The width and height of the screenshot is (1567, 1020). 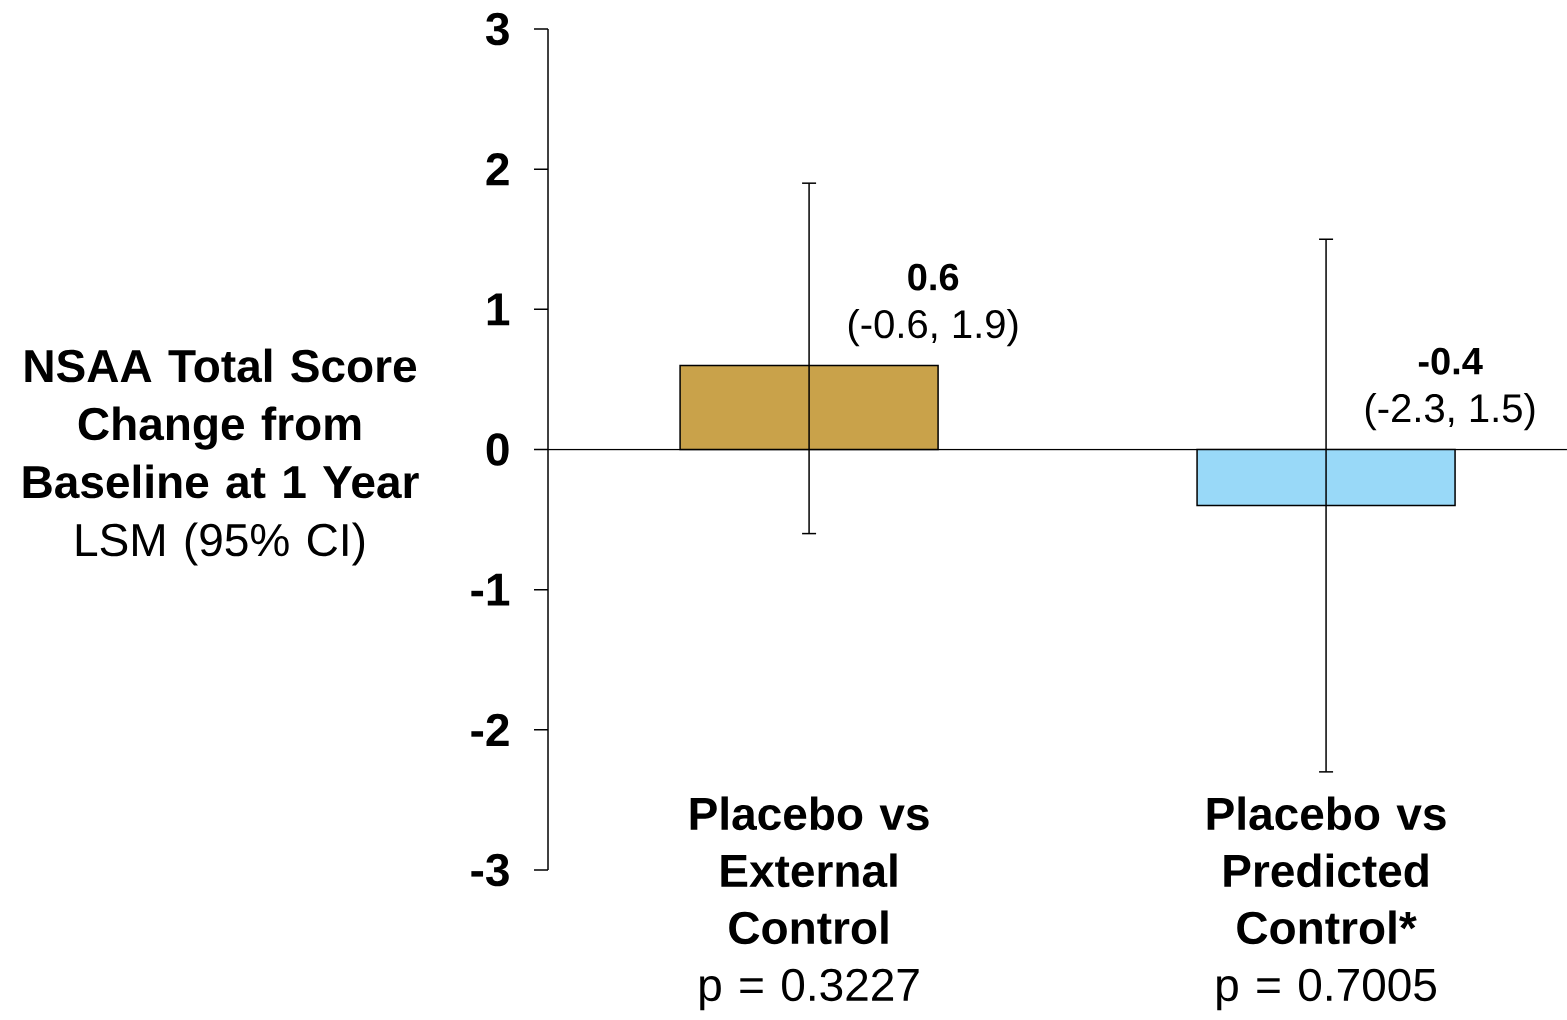 I want to click on y-tick-label: -1, so click(x=490, y=589).